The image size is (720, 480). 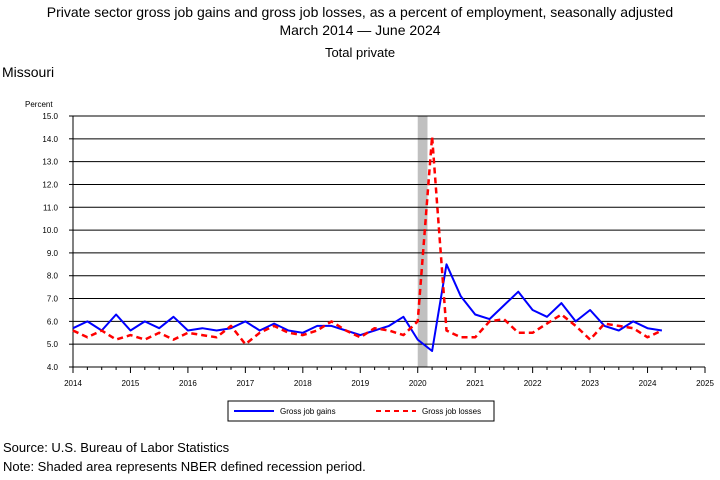 What do you see at coordinates (53, 344) in the screenshot?
I see `y-tick-label: 5.0` at bounding box center [53, 344].